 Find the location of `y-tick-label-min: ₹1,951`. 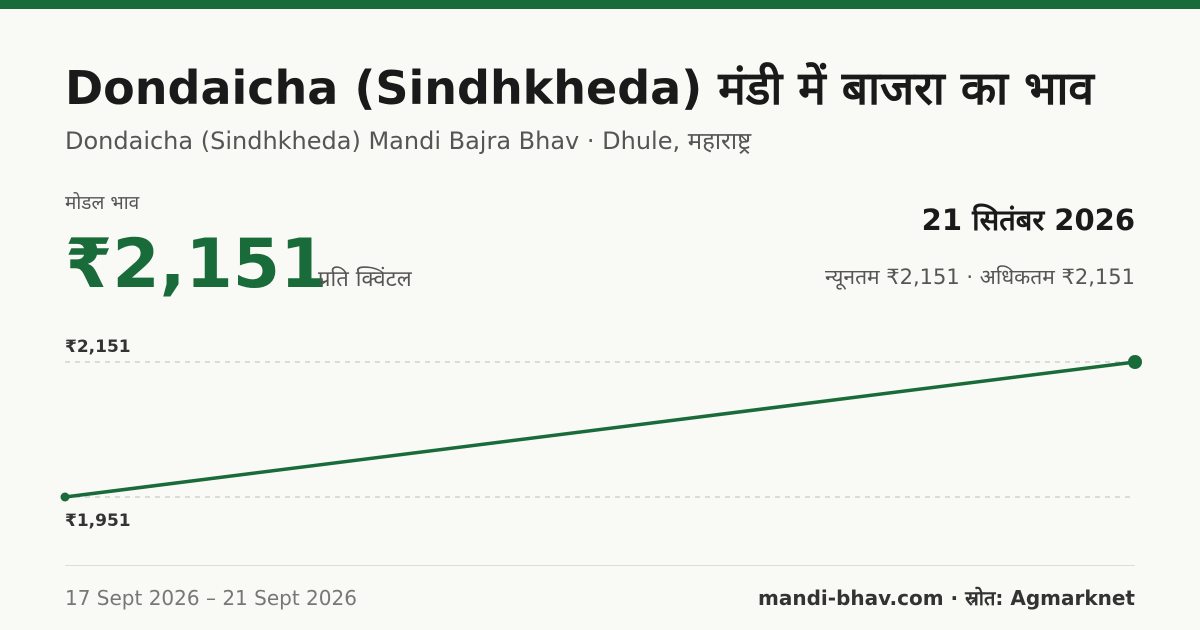

y-tick-label-min: ₹1,951 is located at coordinates (98, 521).